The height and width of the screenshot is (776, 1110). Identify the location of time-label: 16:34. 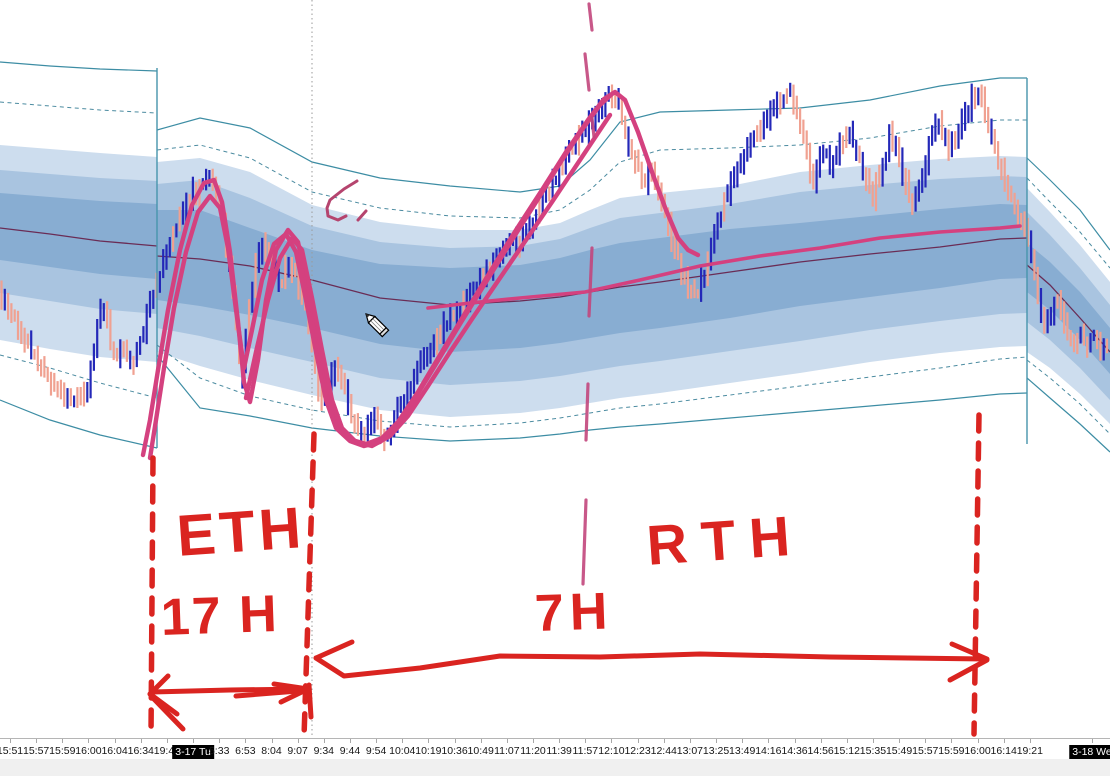
(140, 751).